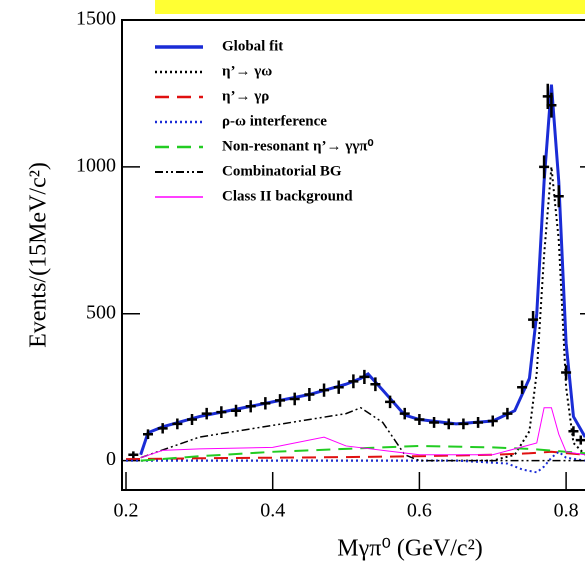 This screenshot has height=576, width=585. What do you see at coordinates (247, 71) in the screenshot?
I see `legend-label: η’→ γω` at bounding box center [247, 71].